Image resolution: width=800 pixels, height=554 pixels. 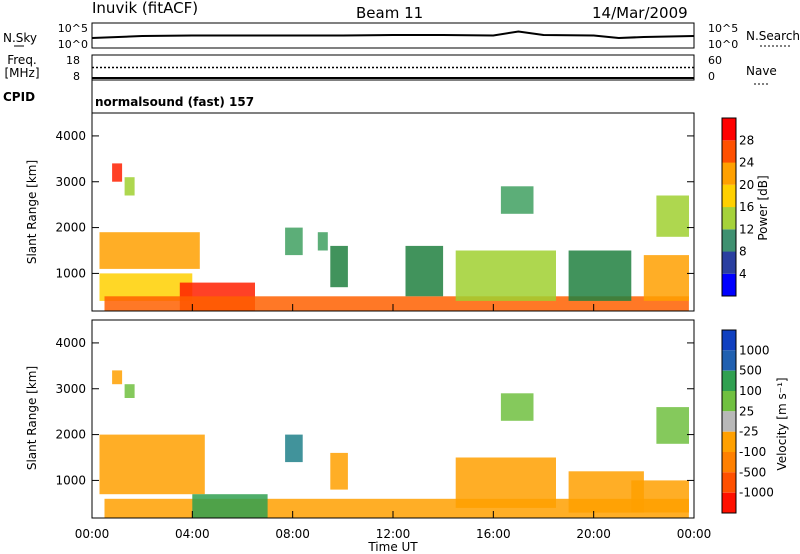 What do you see at coordinates (761, 71) in the screenshot?
I see `nave-label: Nave` at bounding box center [761, 71].